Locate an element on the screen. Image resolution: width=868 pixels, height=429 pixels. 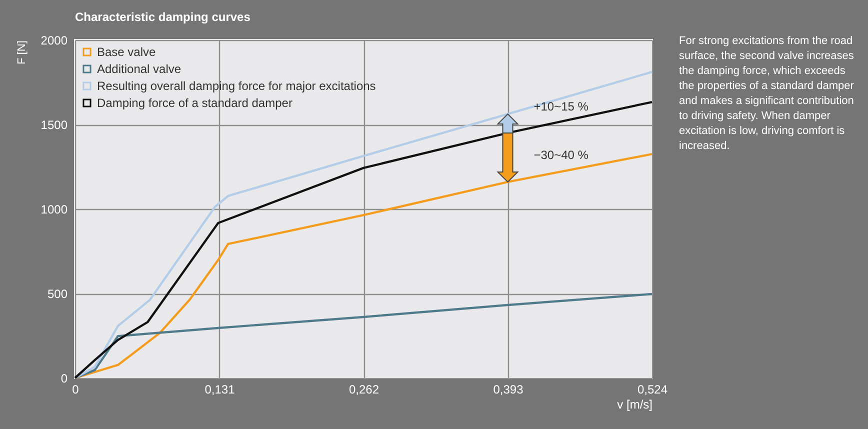
x-tick-label: 0,262 is located at coordinates (364, 389).